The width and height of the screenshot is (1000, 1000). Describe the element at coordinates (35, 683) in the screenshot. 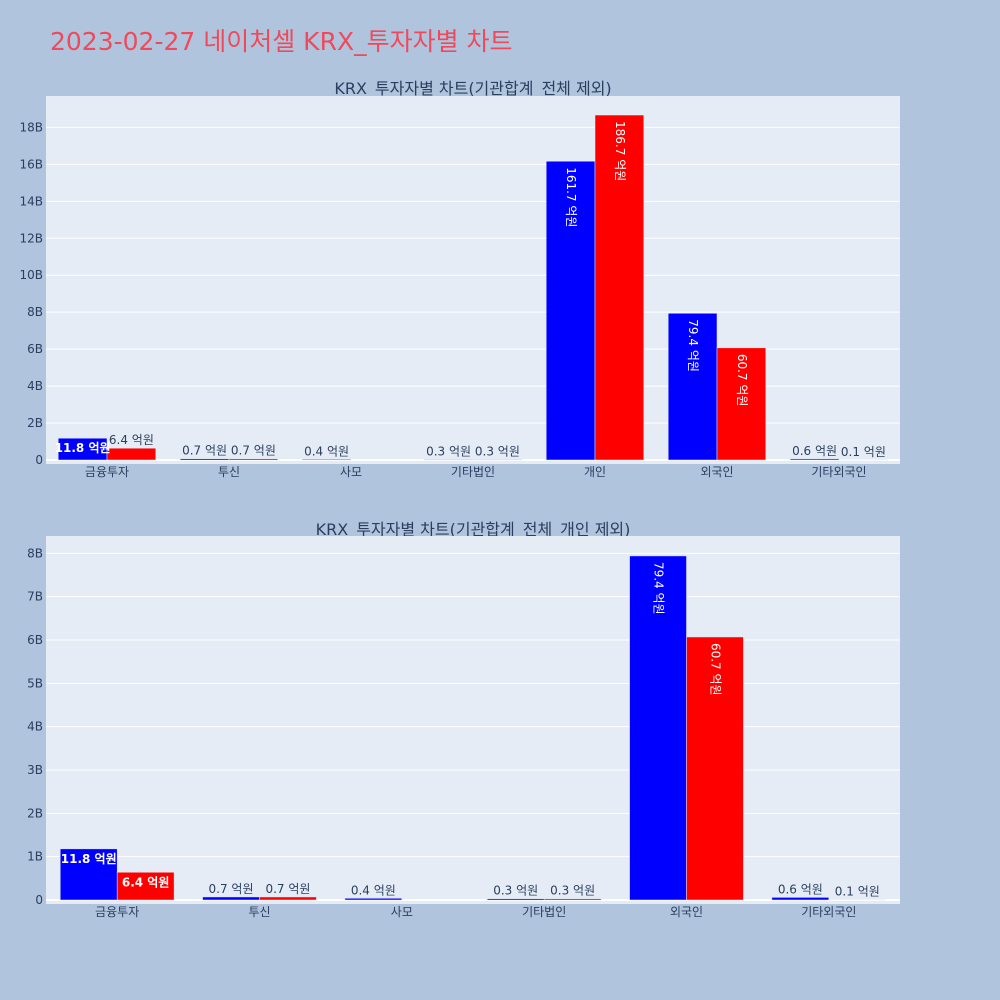

I see `y-tick-label: 5B` at that location.